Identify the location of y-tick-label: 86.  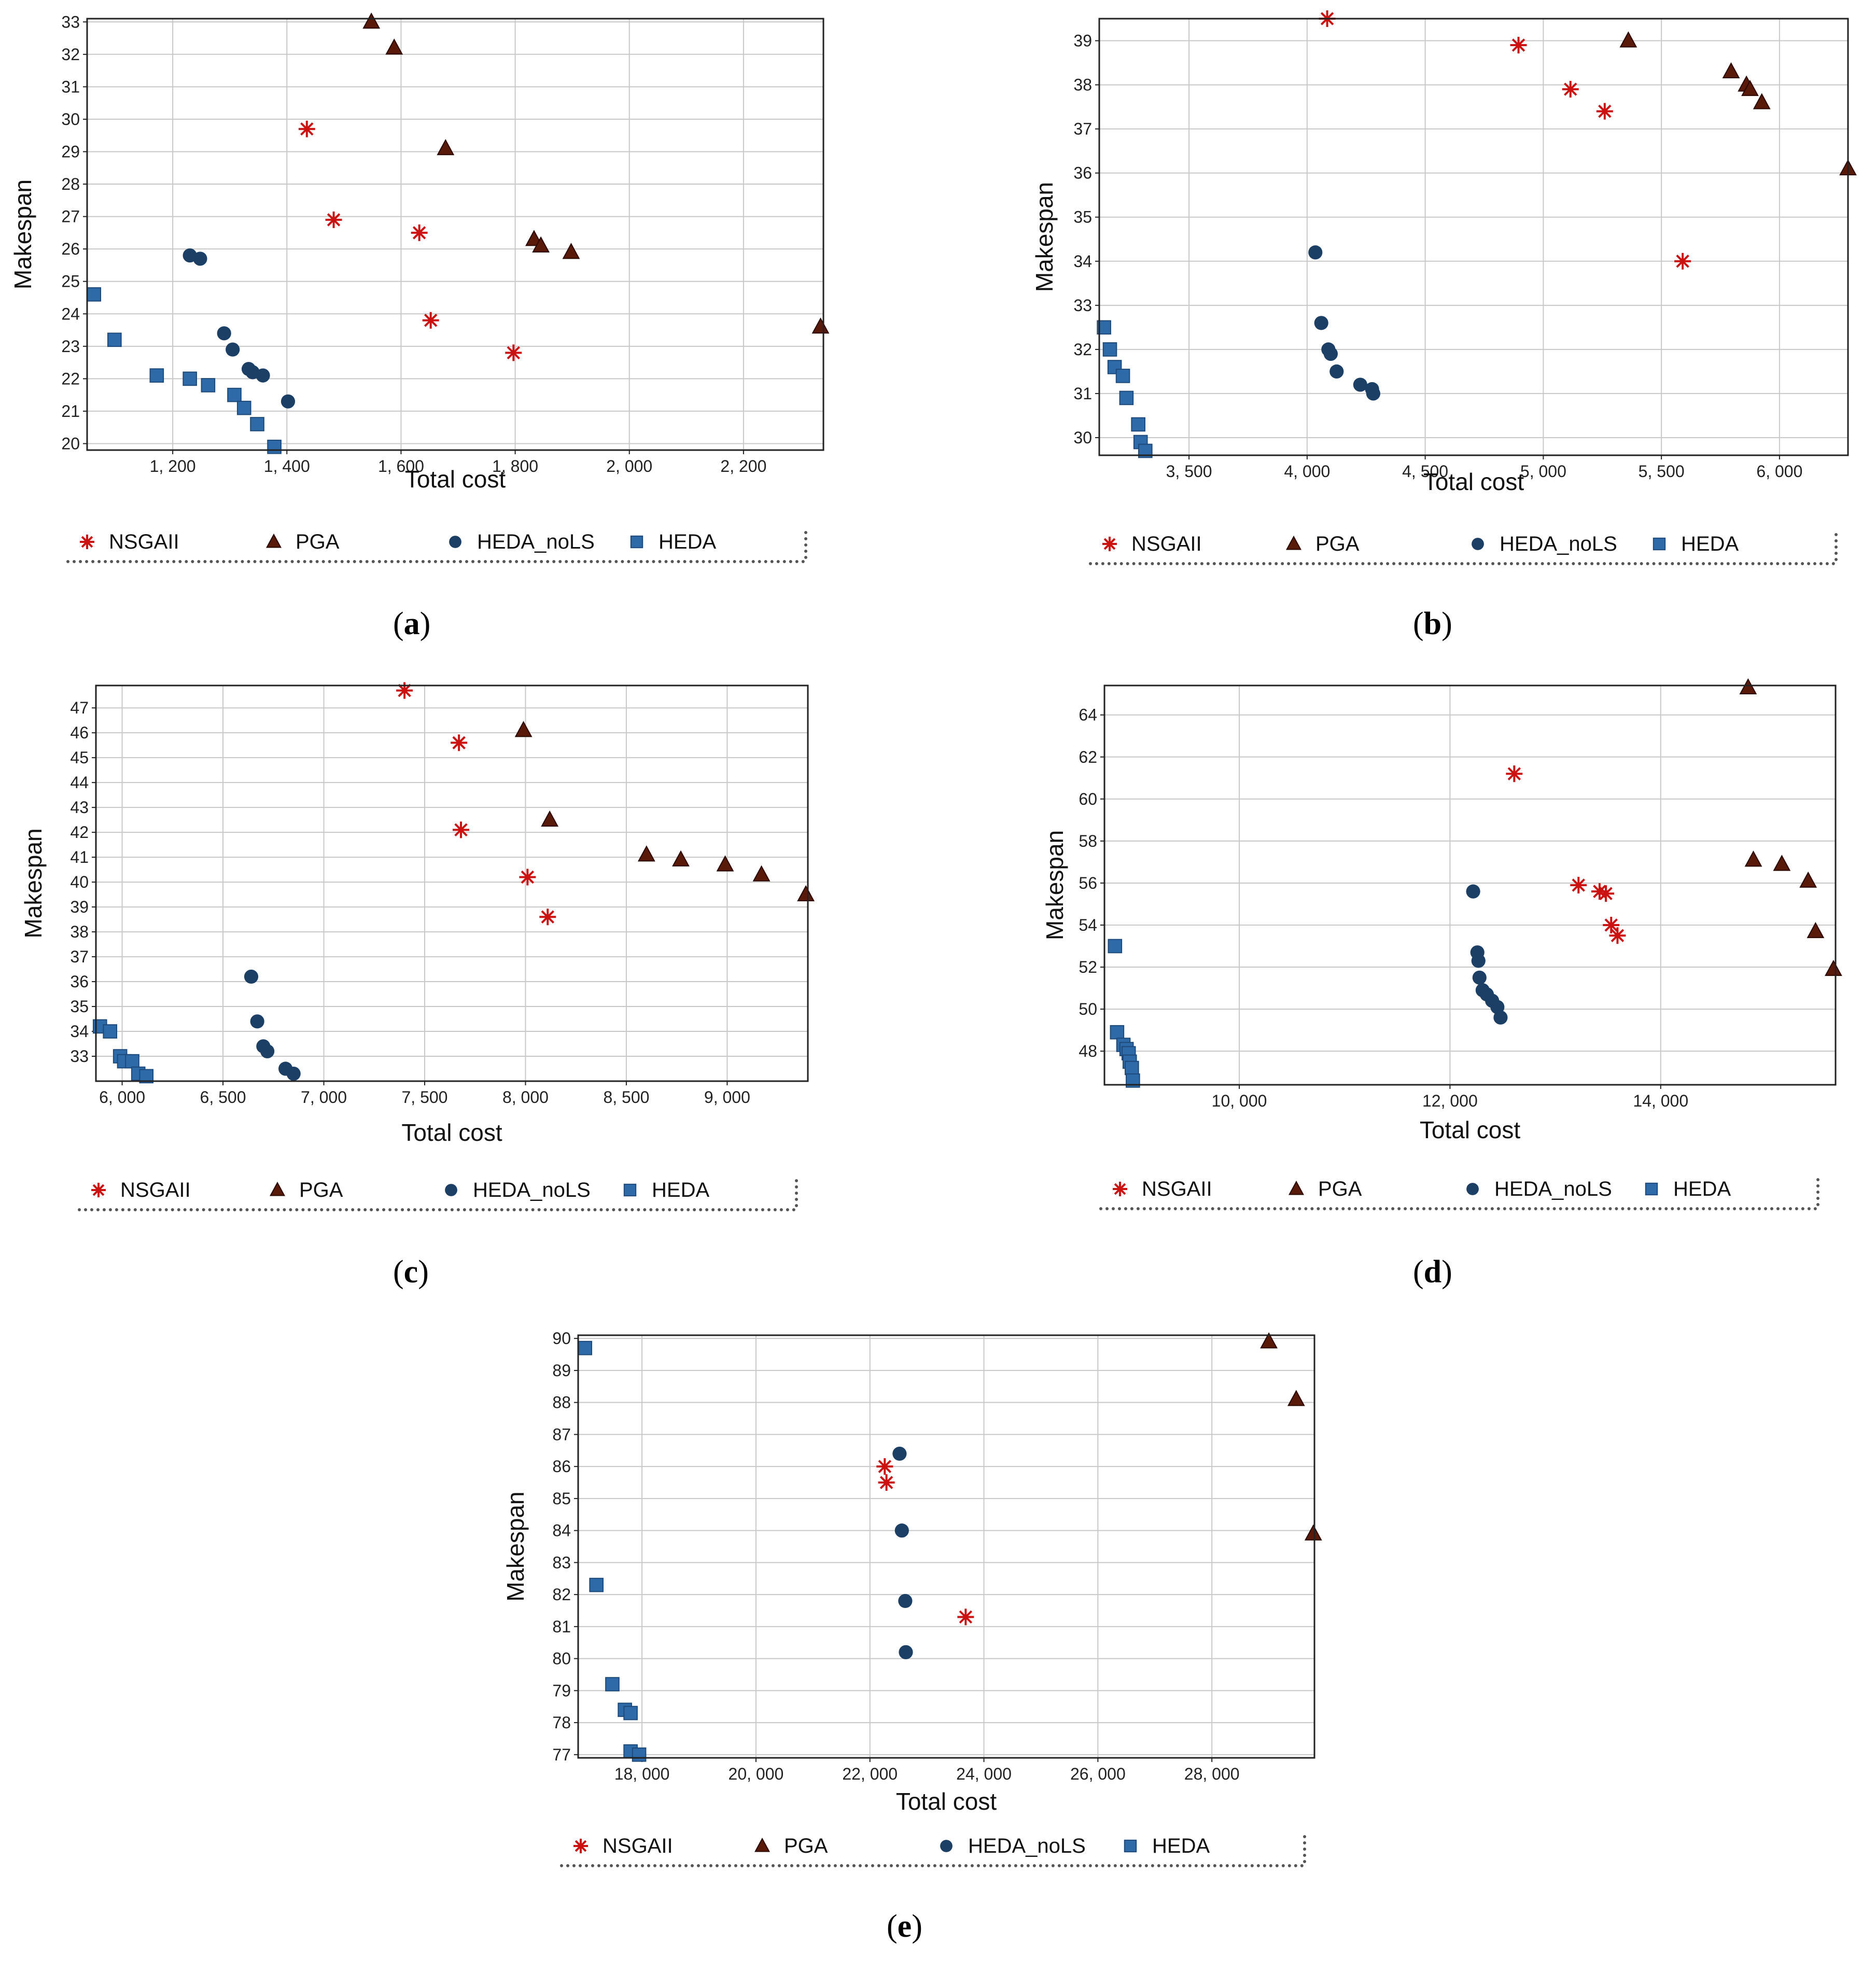
(561, 1467).